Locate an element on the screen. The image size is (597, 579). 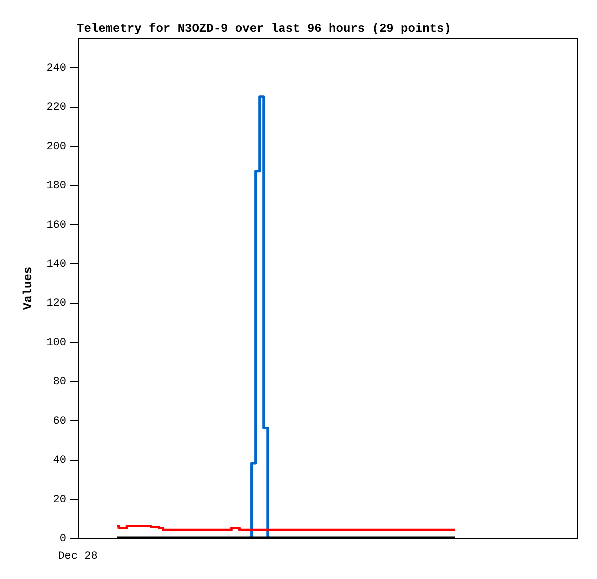
chart-title: Telemetry for N3OZD-9 over last 96 hours (29 points) is located at coordinates (264, 29).